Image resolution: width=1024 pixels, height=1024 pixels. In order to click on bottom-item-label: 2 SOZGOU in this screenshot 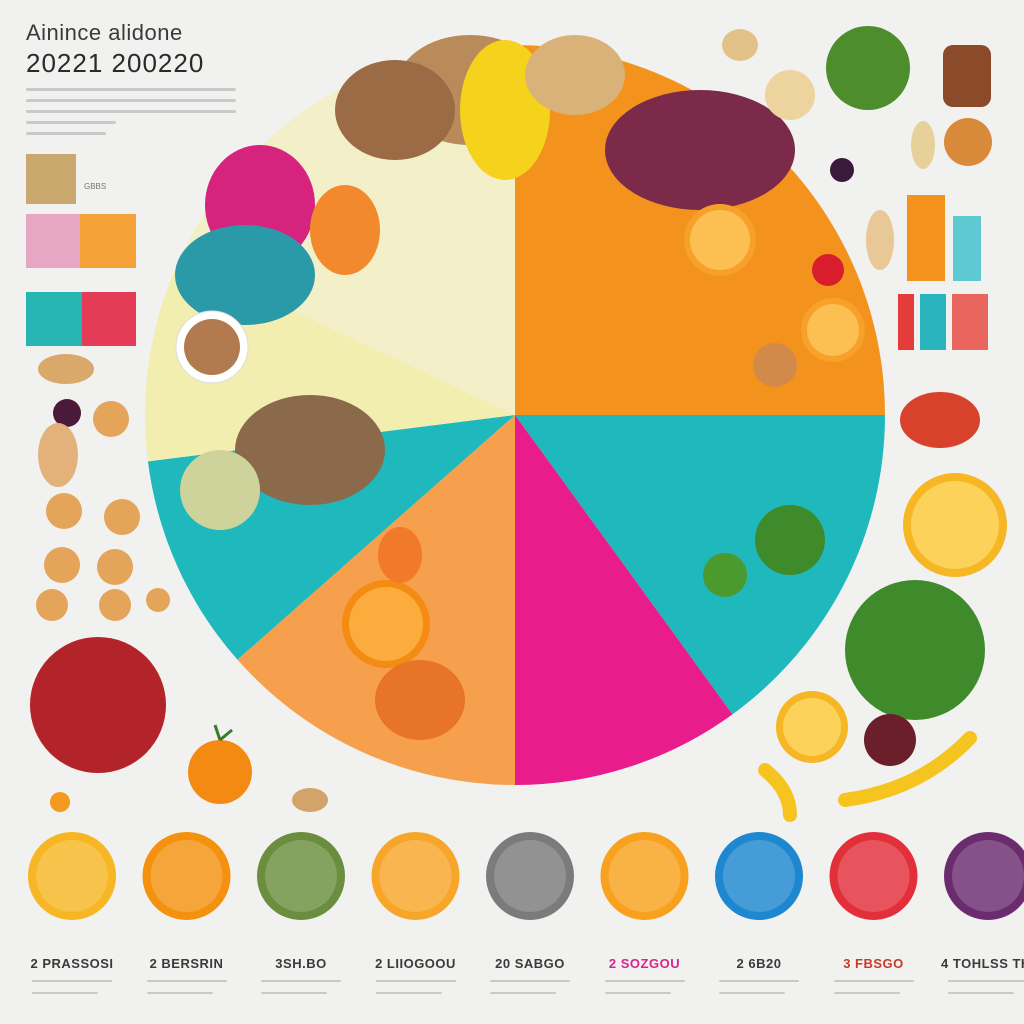, I will do `click(644, 963)`.